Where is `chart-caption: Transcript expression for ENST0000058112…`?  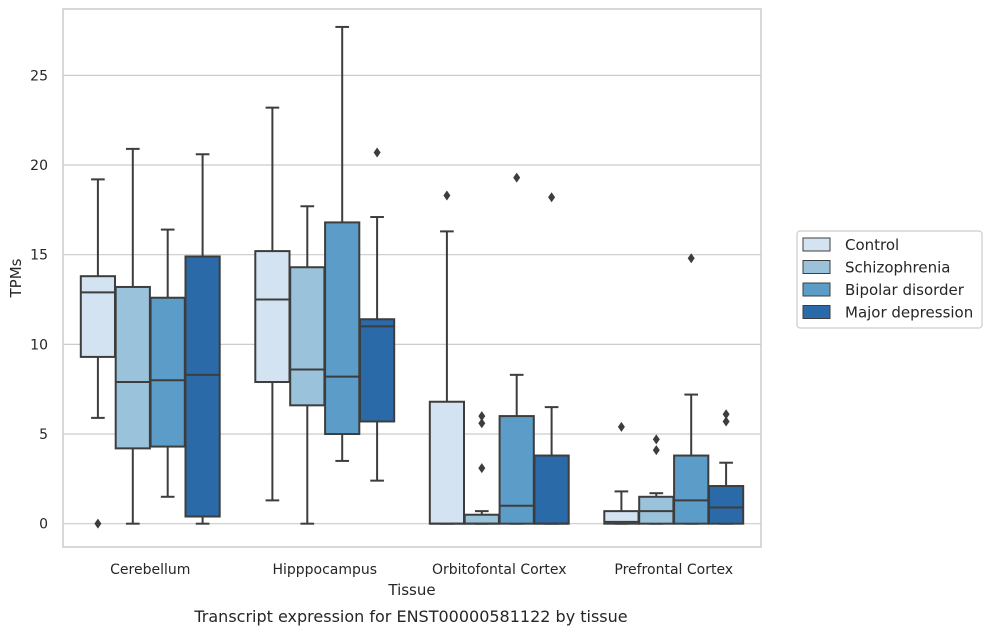
chart-caption: Transcript expression for ENST0000058112… is located at coordinates (410, 616).